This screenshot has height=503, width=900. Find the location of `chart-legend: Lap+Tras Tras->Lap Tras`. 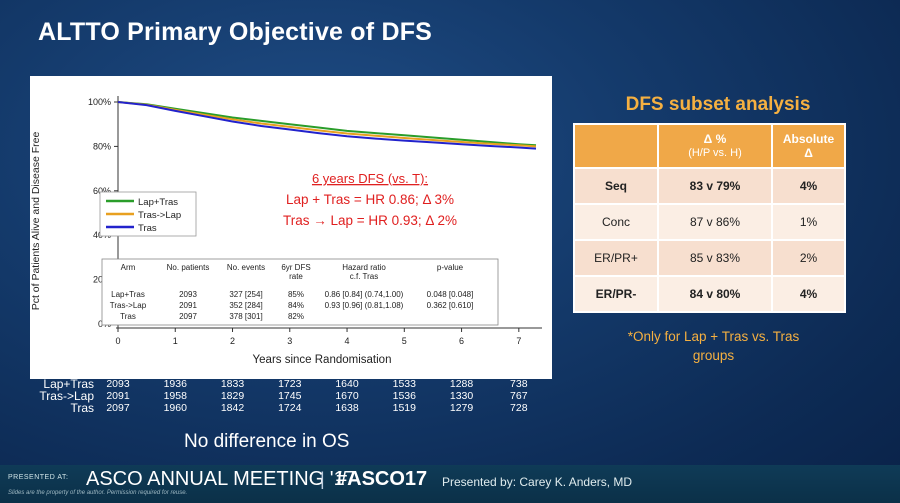

chart-legend: Lap+Tras Tras->Lap Tras is located at coordinates (148, 214).